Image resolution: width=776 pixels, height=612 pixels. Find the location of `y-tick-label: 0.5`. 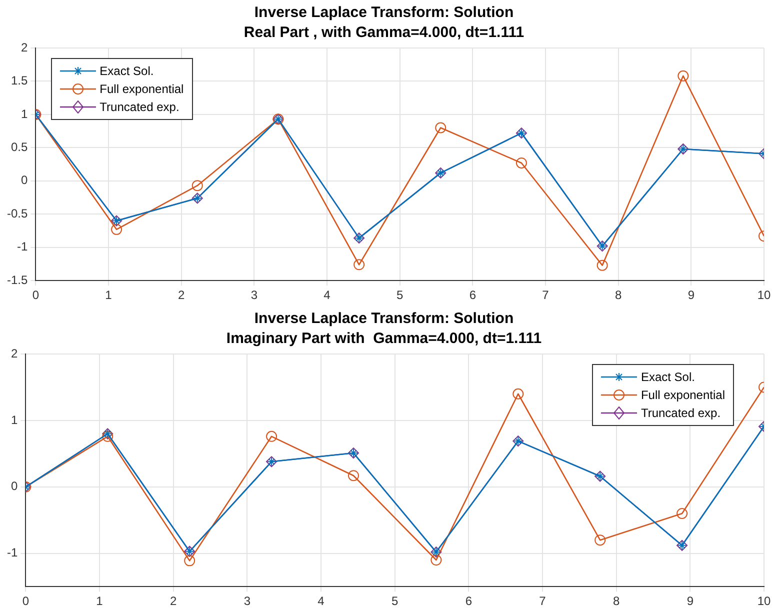

y-tick-label: 0.5 is located at coordinates (19, 147).